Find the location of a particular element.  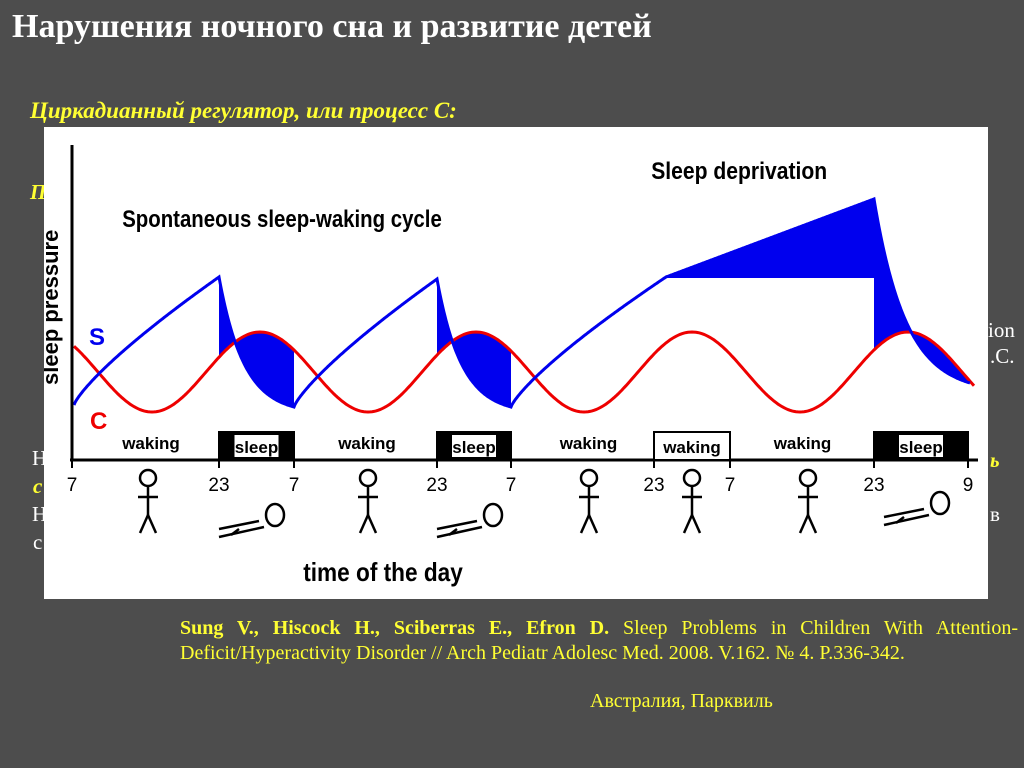

partial-text-3: с is located at coordinates (38, 486).